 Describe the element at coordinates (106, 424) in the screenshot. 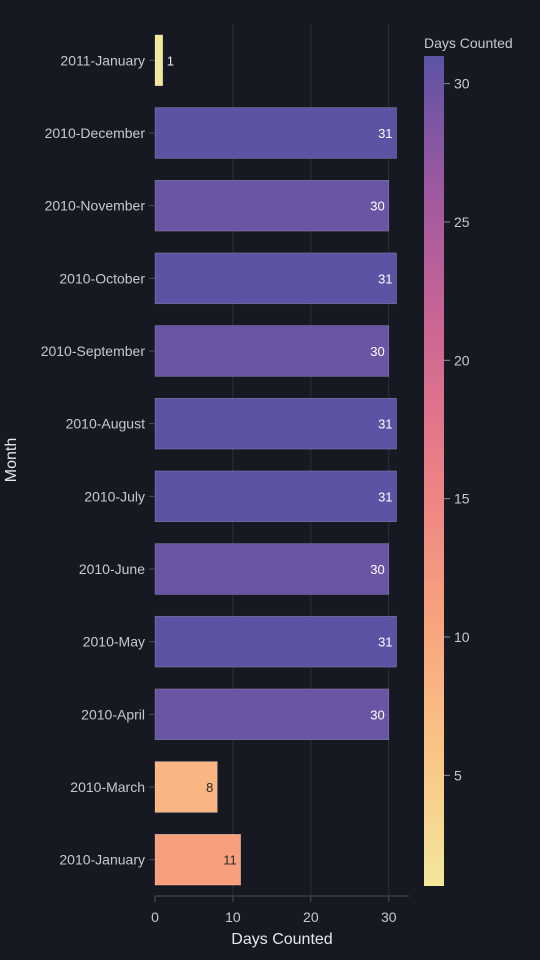

I see `y-tick-label-2010-august: 2010-August` at that location.